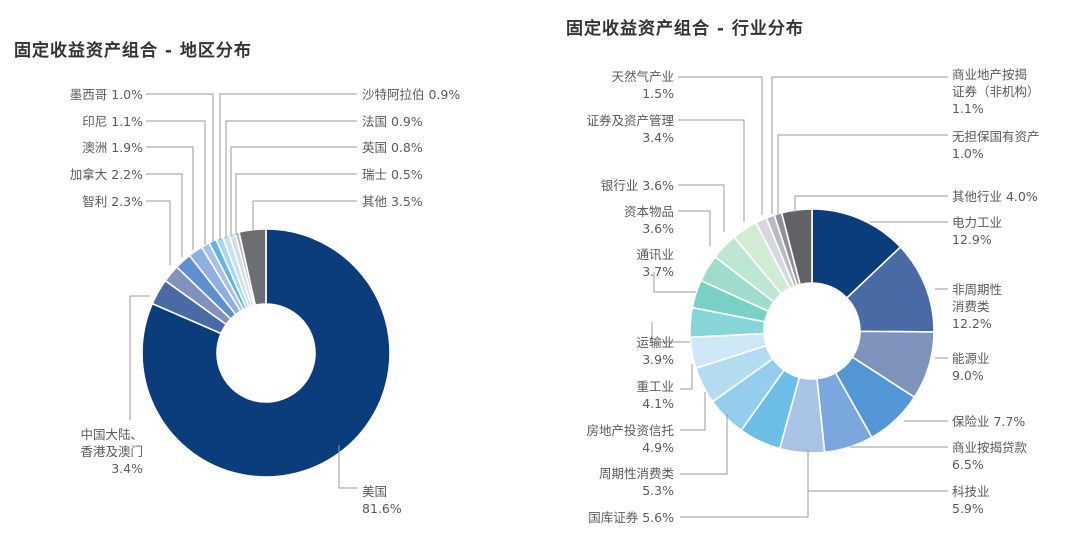 This screenshot has height=545, width=1080. Describe the element at coordinates (658, 228) in the screenshot. I see `label-capital-goods-value: 3.6%` at that location.